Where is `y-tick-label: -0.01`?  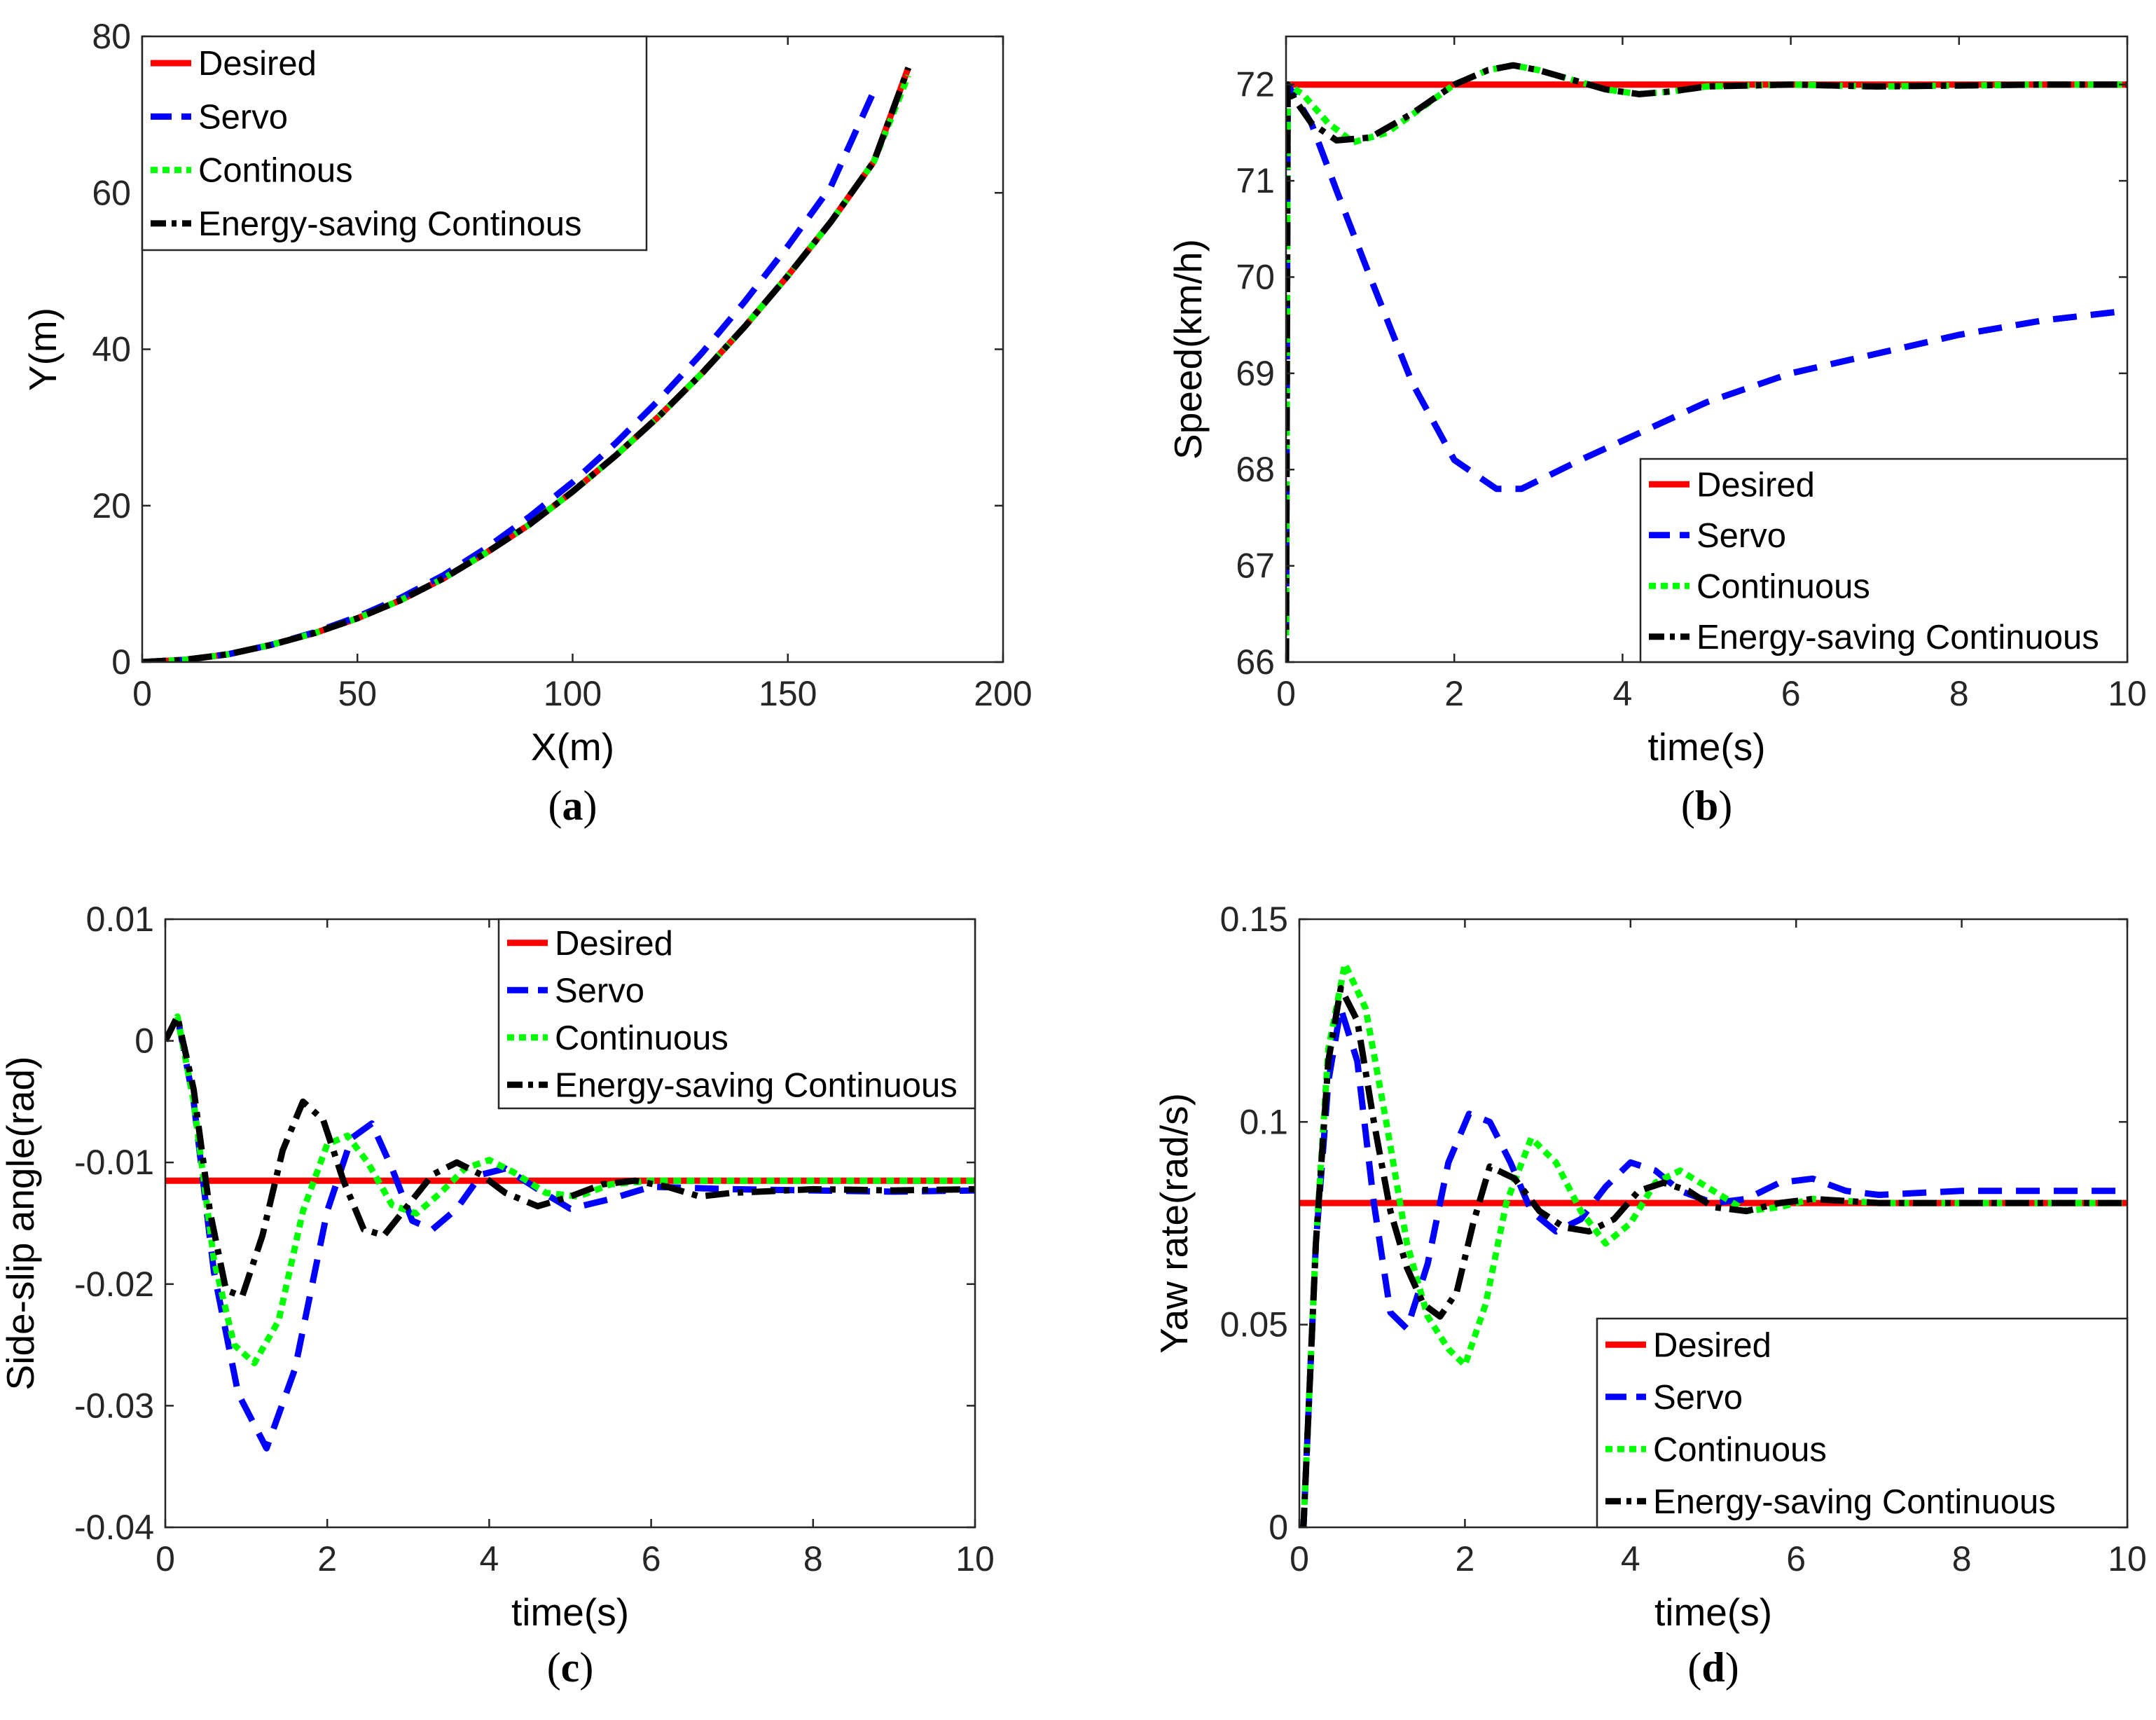
y-tick-label: -0.01 is located at coordinates (114, 1162).